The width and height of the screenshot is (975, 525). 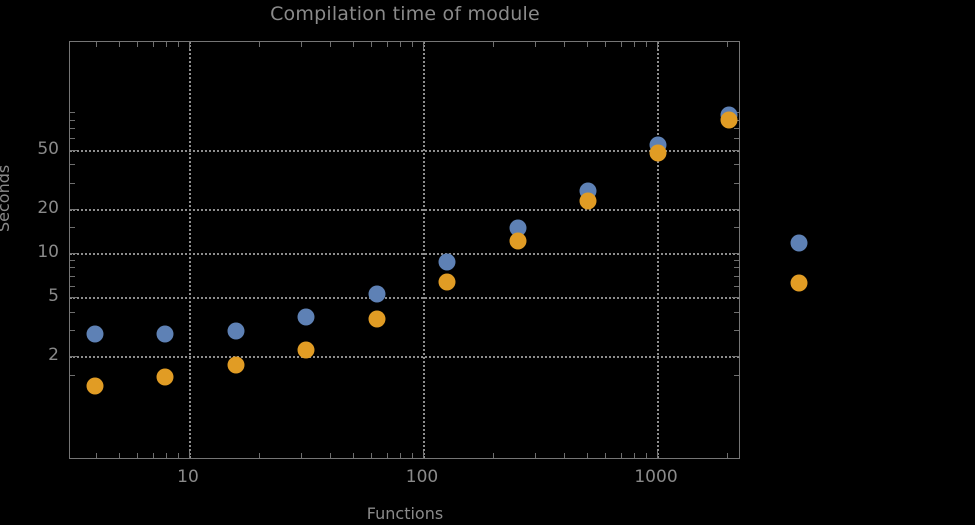 What do you see at coordinates (188, 477) in the screenshot?
I see `x-axis-tick-label: 10` at bounding box center [188, 477].